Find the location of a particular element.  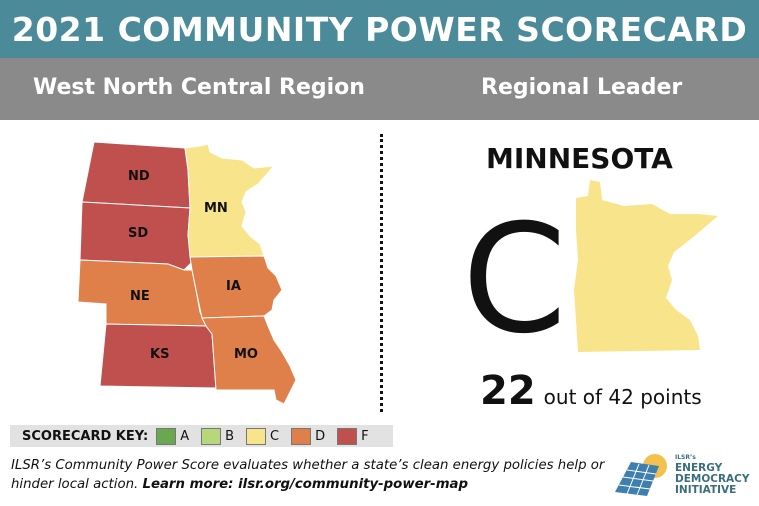

state-label-ks: KS is located at coordinates (159, 354).